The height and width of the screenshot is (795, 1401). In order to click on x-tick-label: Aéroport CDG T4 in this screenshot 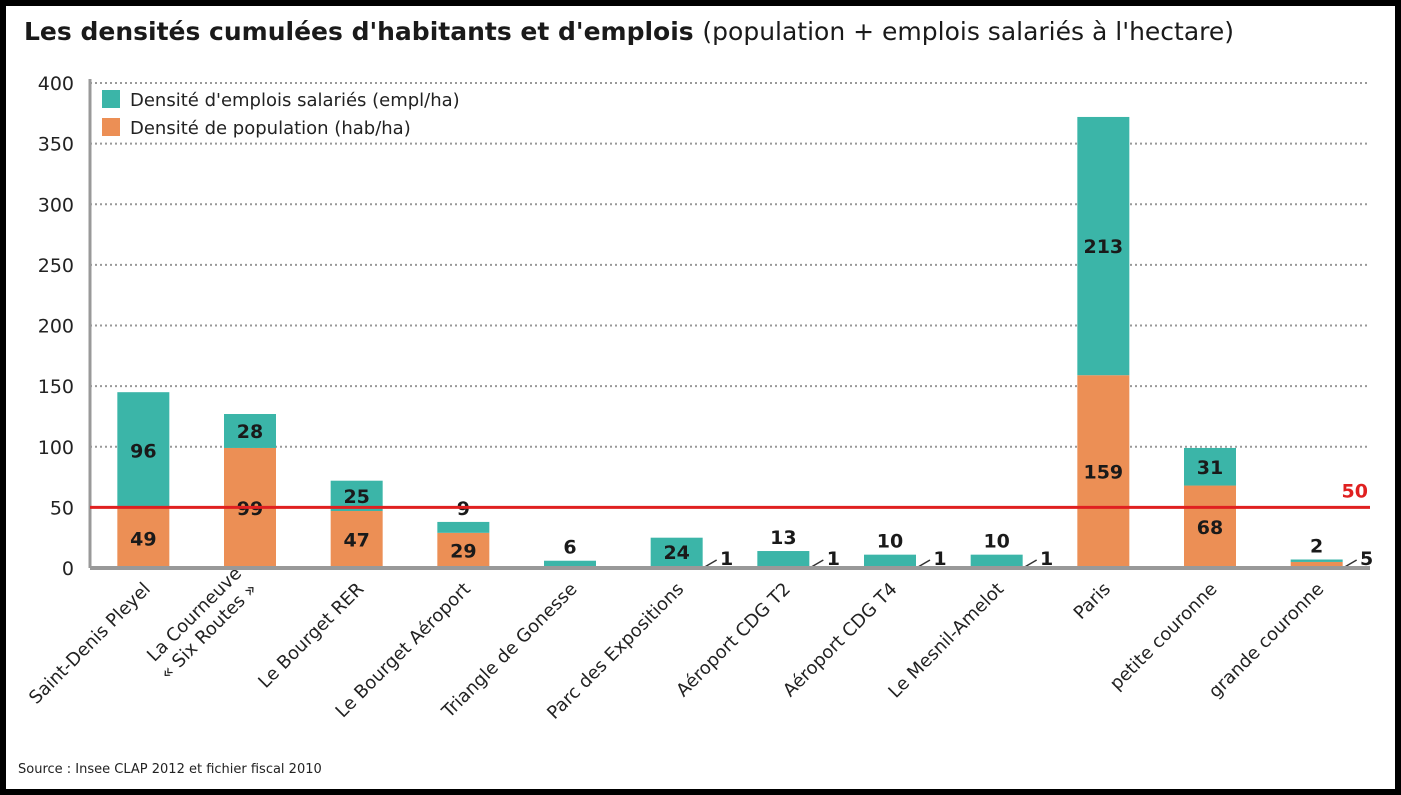, I will do `click(840, 640)`.